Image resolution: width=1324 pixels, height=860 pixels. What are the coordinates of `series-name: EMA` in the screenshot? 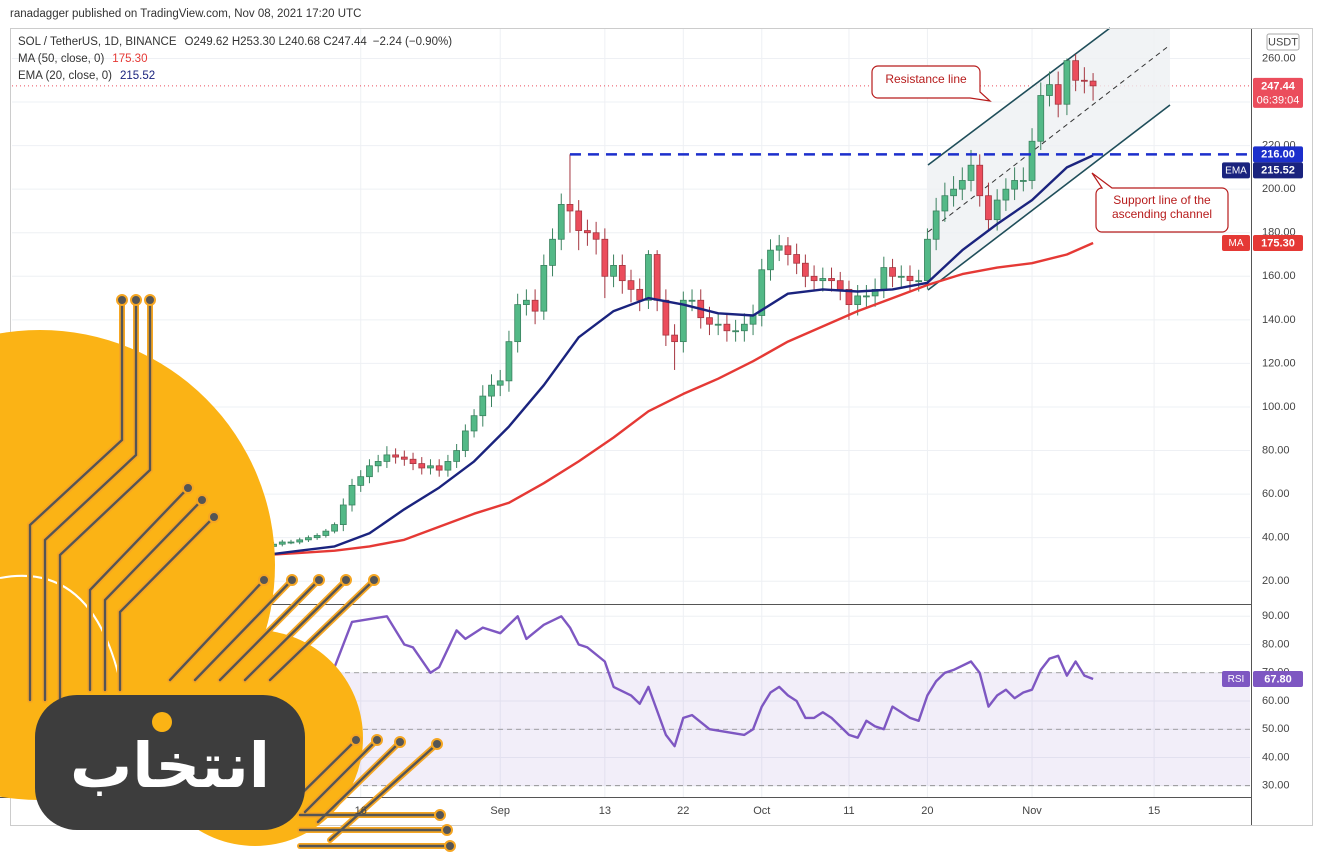 It's located at (1236, 170).